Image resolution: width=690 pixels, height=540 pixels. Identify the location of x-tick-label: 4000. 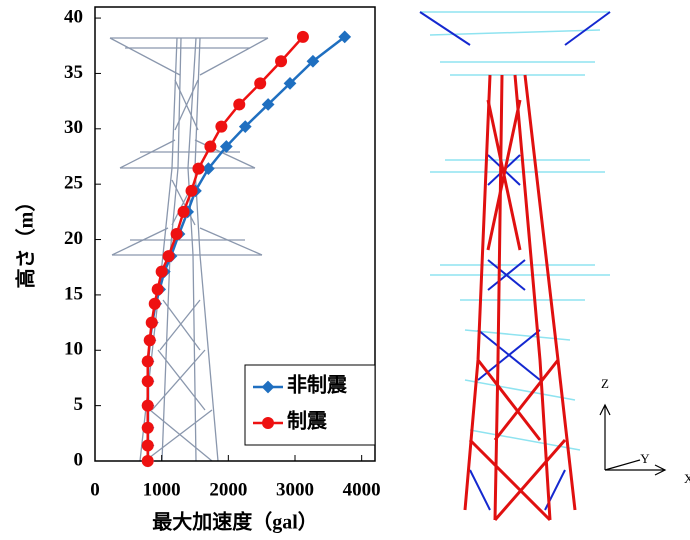
(362, 489).